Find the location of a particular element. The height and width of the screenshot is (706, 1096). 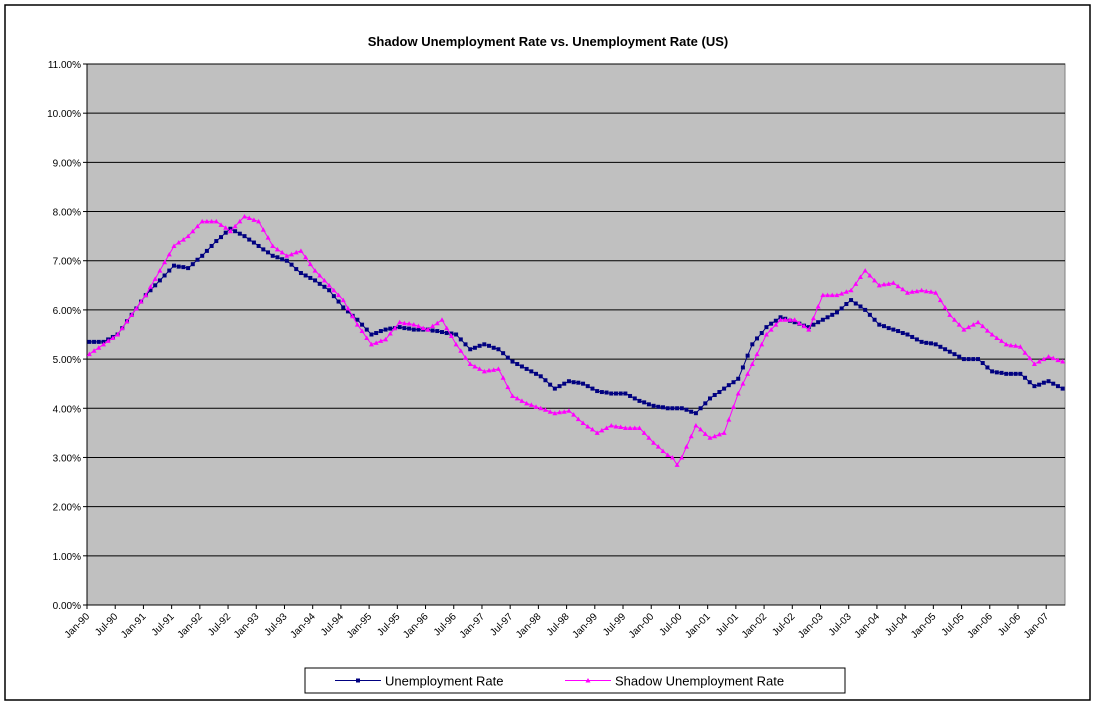

y-tick-label: 7.00% is located at coordinates (67, 262).